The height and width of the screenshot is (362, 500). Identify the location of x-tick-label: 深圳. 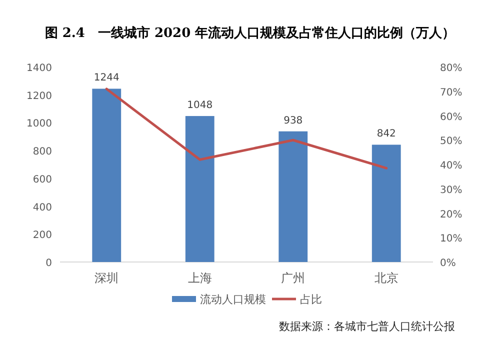
(106, 278).